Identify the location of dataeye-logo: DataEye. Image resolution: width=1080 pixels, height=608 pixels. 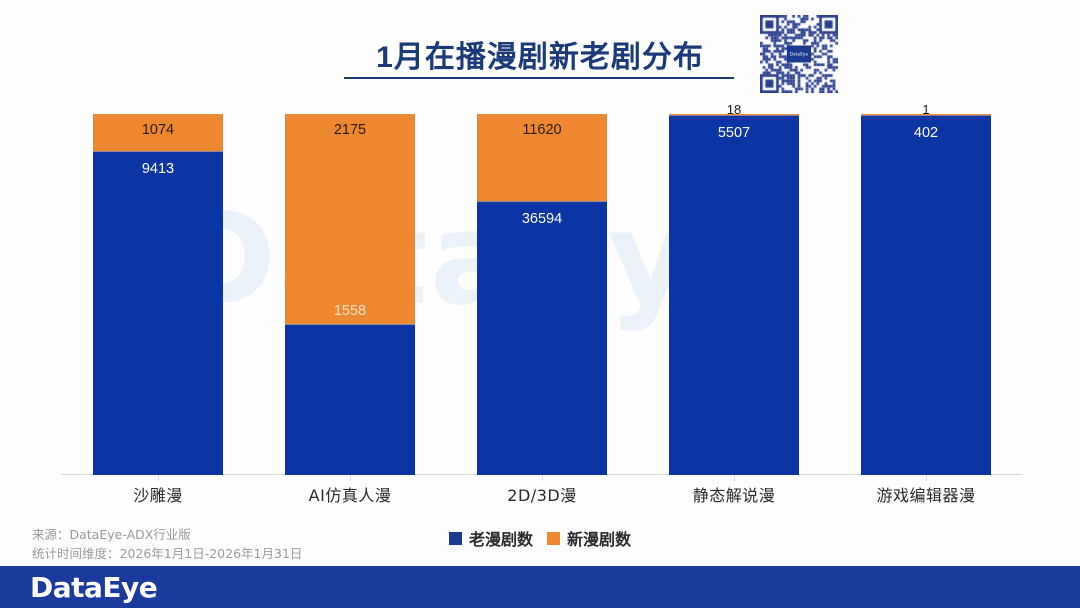
(94, 587).